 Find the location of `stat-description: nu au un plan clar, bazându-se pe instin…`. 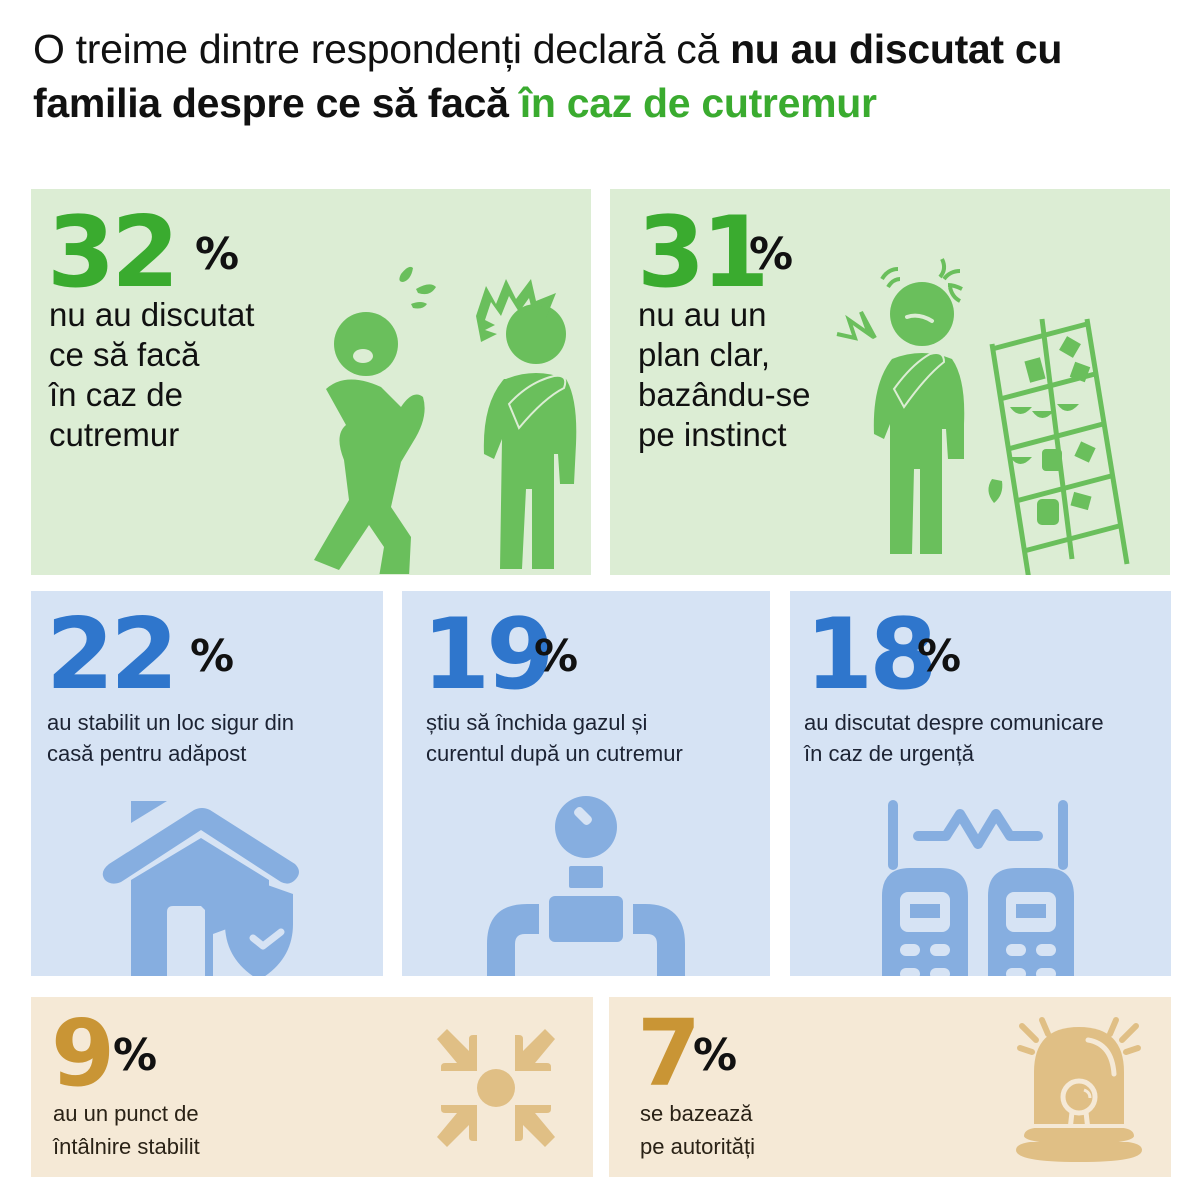

stat-description: nu au un plan clar, bazându-se pe instin… is located at coordinates (724, 374).